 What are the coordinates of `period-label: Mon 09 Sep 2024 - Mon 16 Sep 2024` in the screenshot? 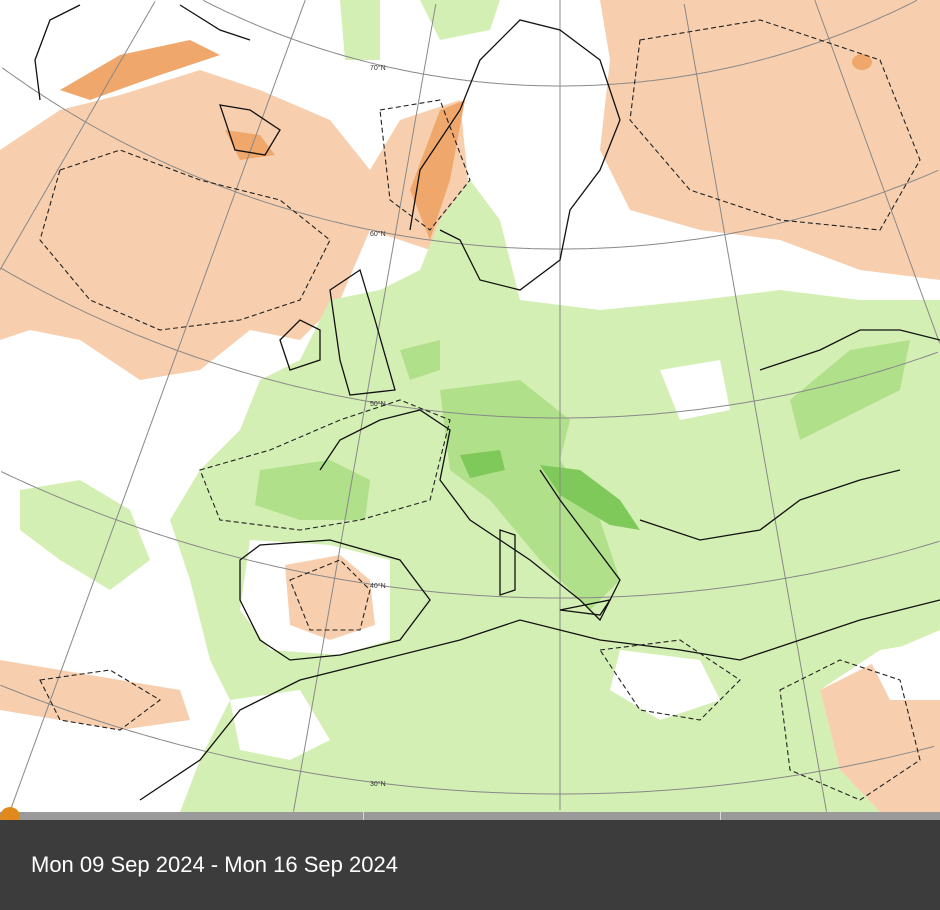 It's located at (214, 864).